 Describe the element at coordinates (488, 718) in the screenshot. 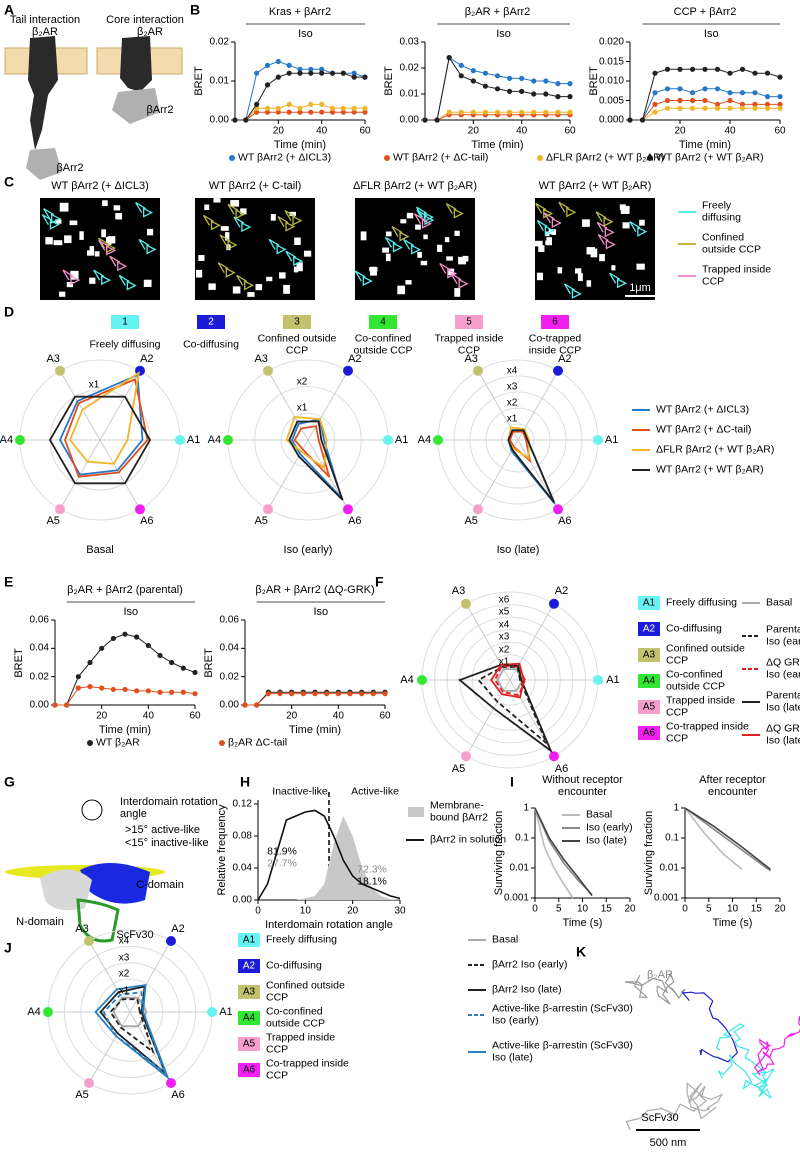

I see `radar-spoke` at that location.